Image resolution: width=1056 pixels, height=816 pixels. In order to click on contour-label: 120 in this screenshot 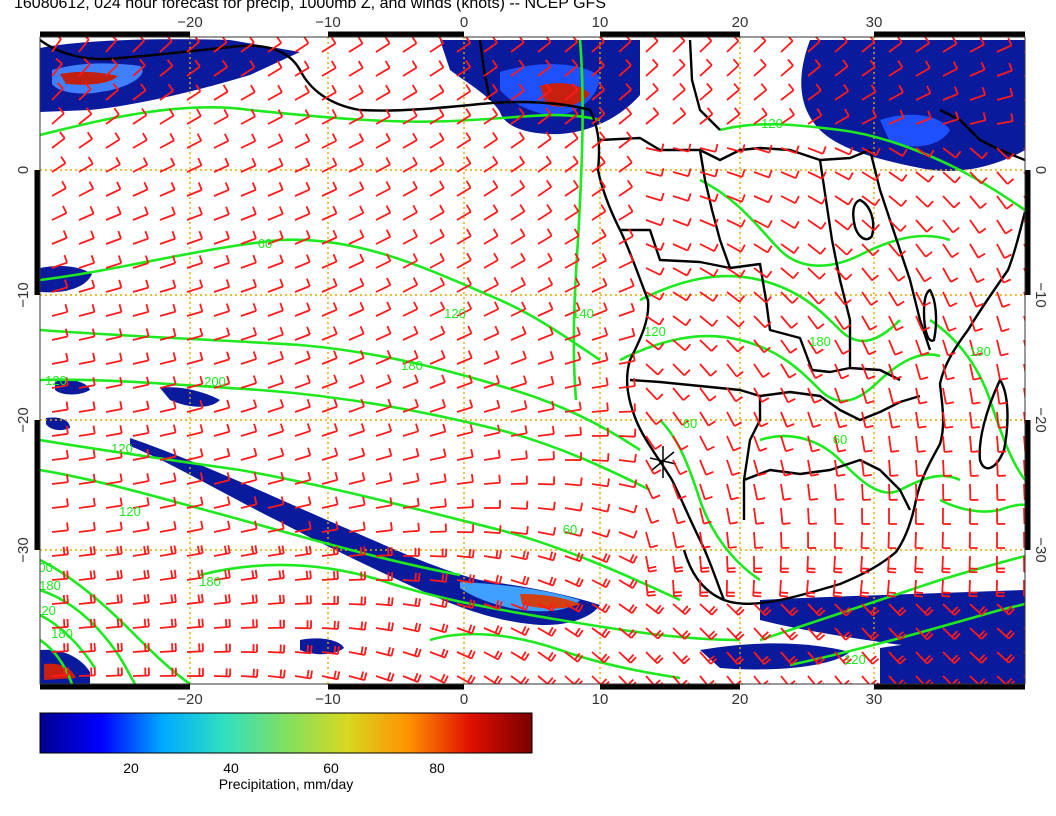, I will do `click(56, 380)`.